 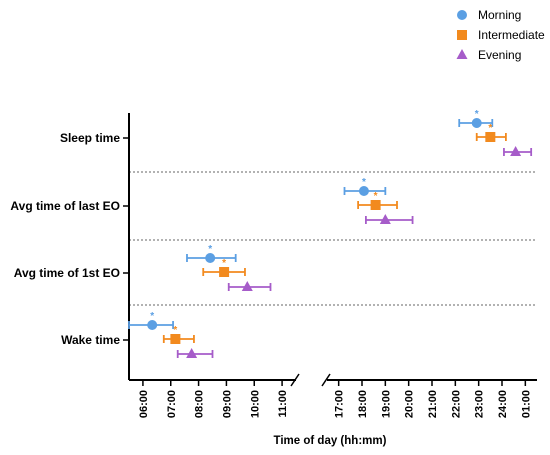 I want to click on category-label: Avg time of 1st EO, so click(x=67, y=273).